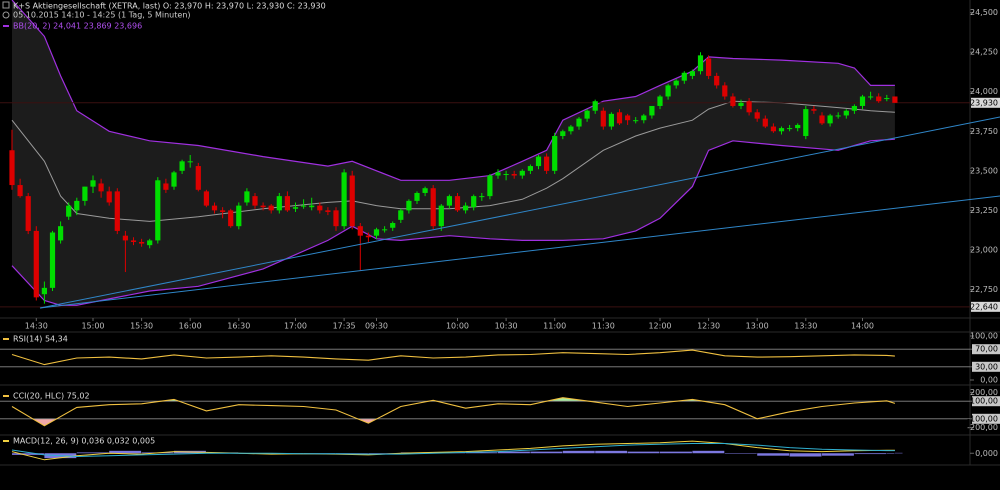 The image size is (1000, 490). Describe the element at coordinates (659, 326) in the screenshot. I see `x-tick-label: 12:00` at that location.